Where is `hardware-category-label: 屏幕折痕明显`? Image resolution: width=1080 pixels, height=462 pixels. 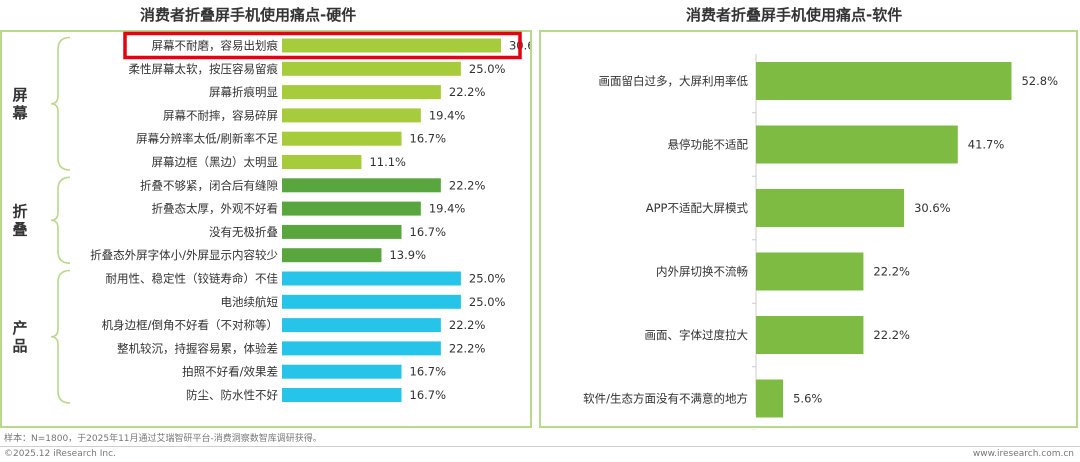
hardware-category-label: 屏幕折痕明显 is located at coordinates (243, 92).